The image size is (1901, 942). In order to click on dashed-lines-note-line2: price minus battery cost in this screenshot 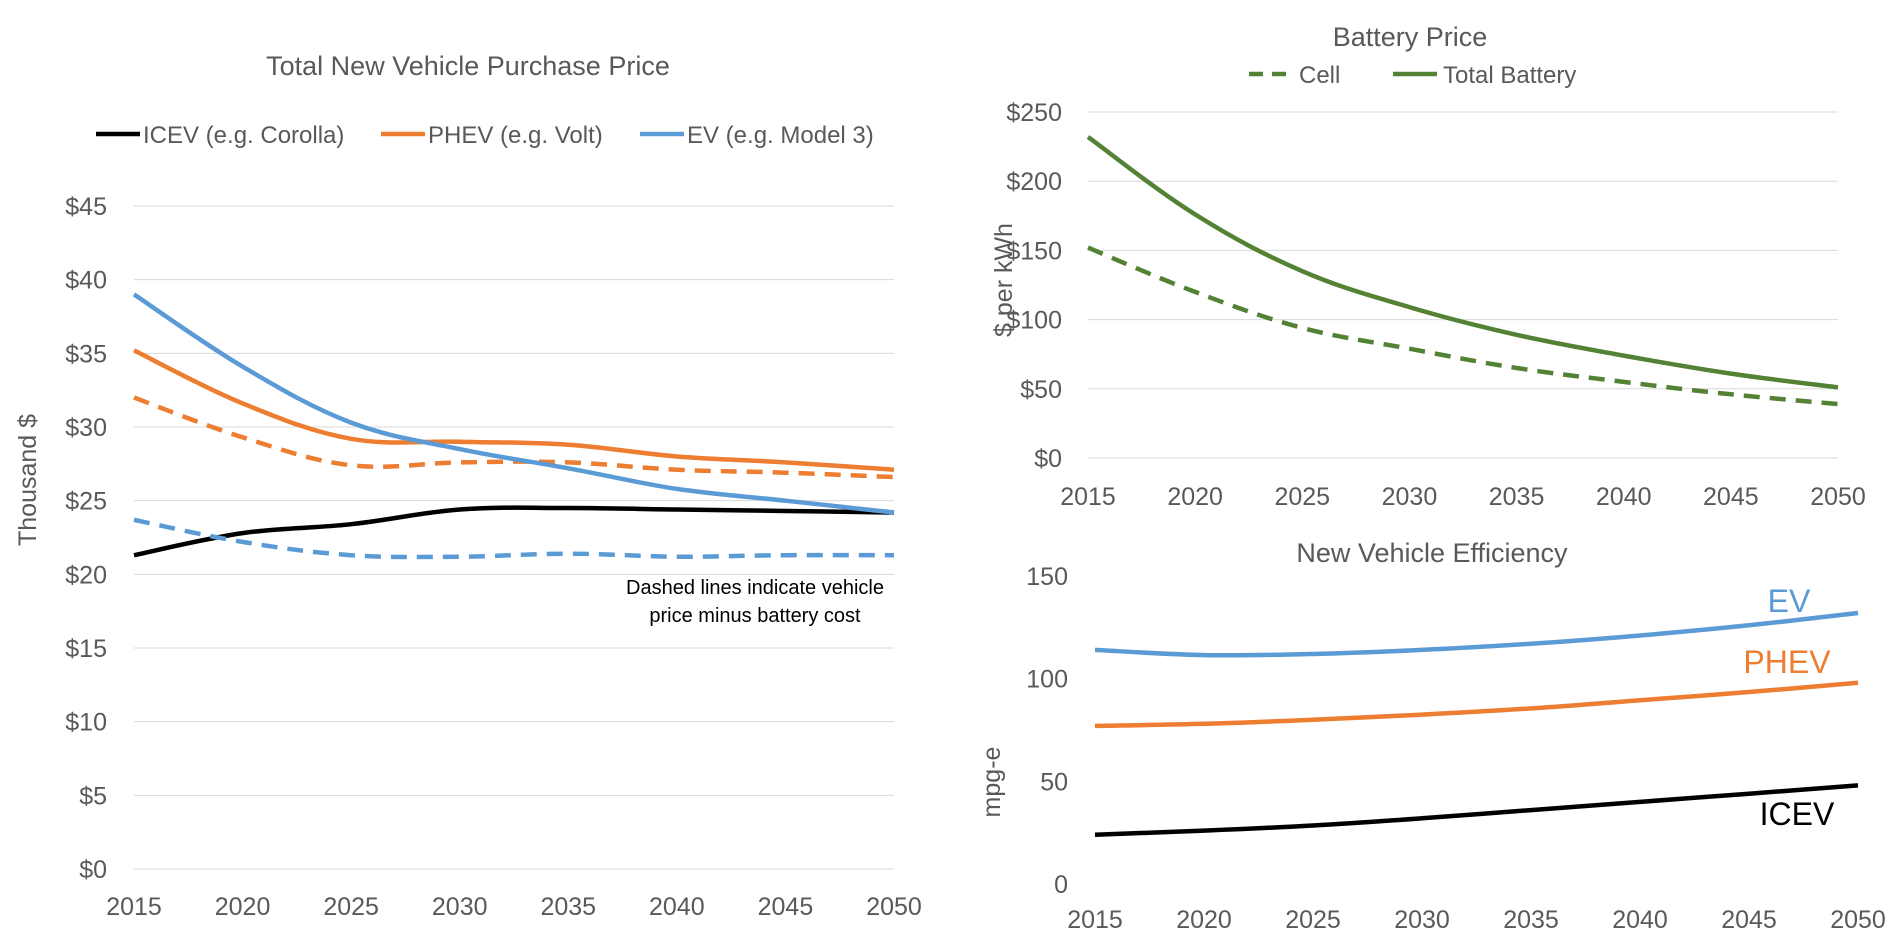, I will do `click(755, 616)`.